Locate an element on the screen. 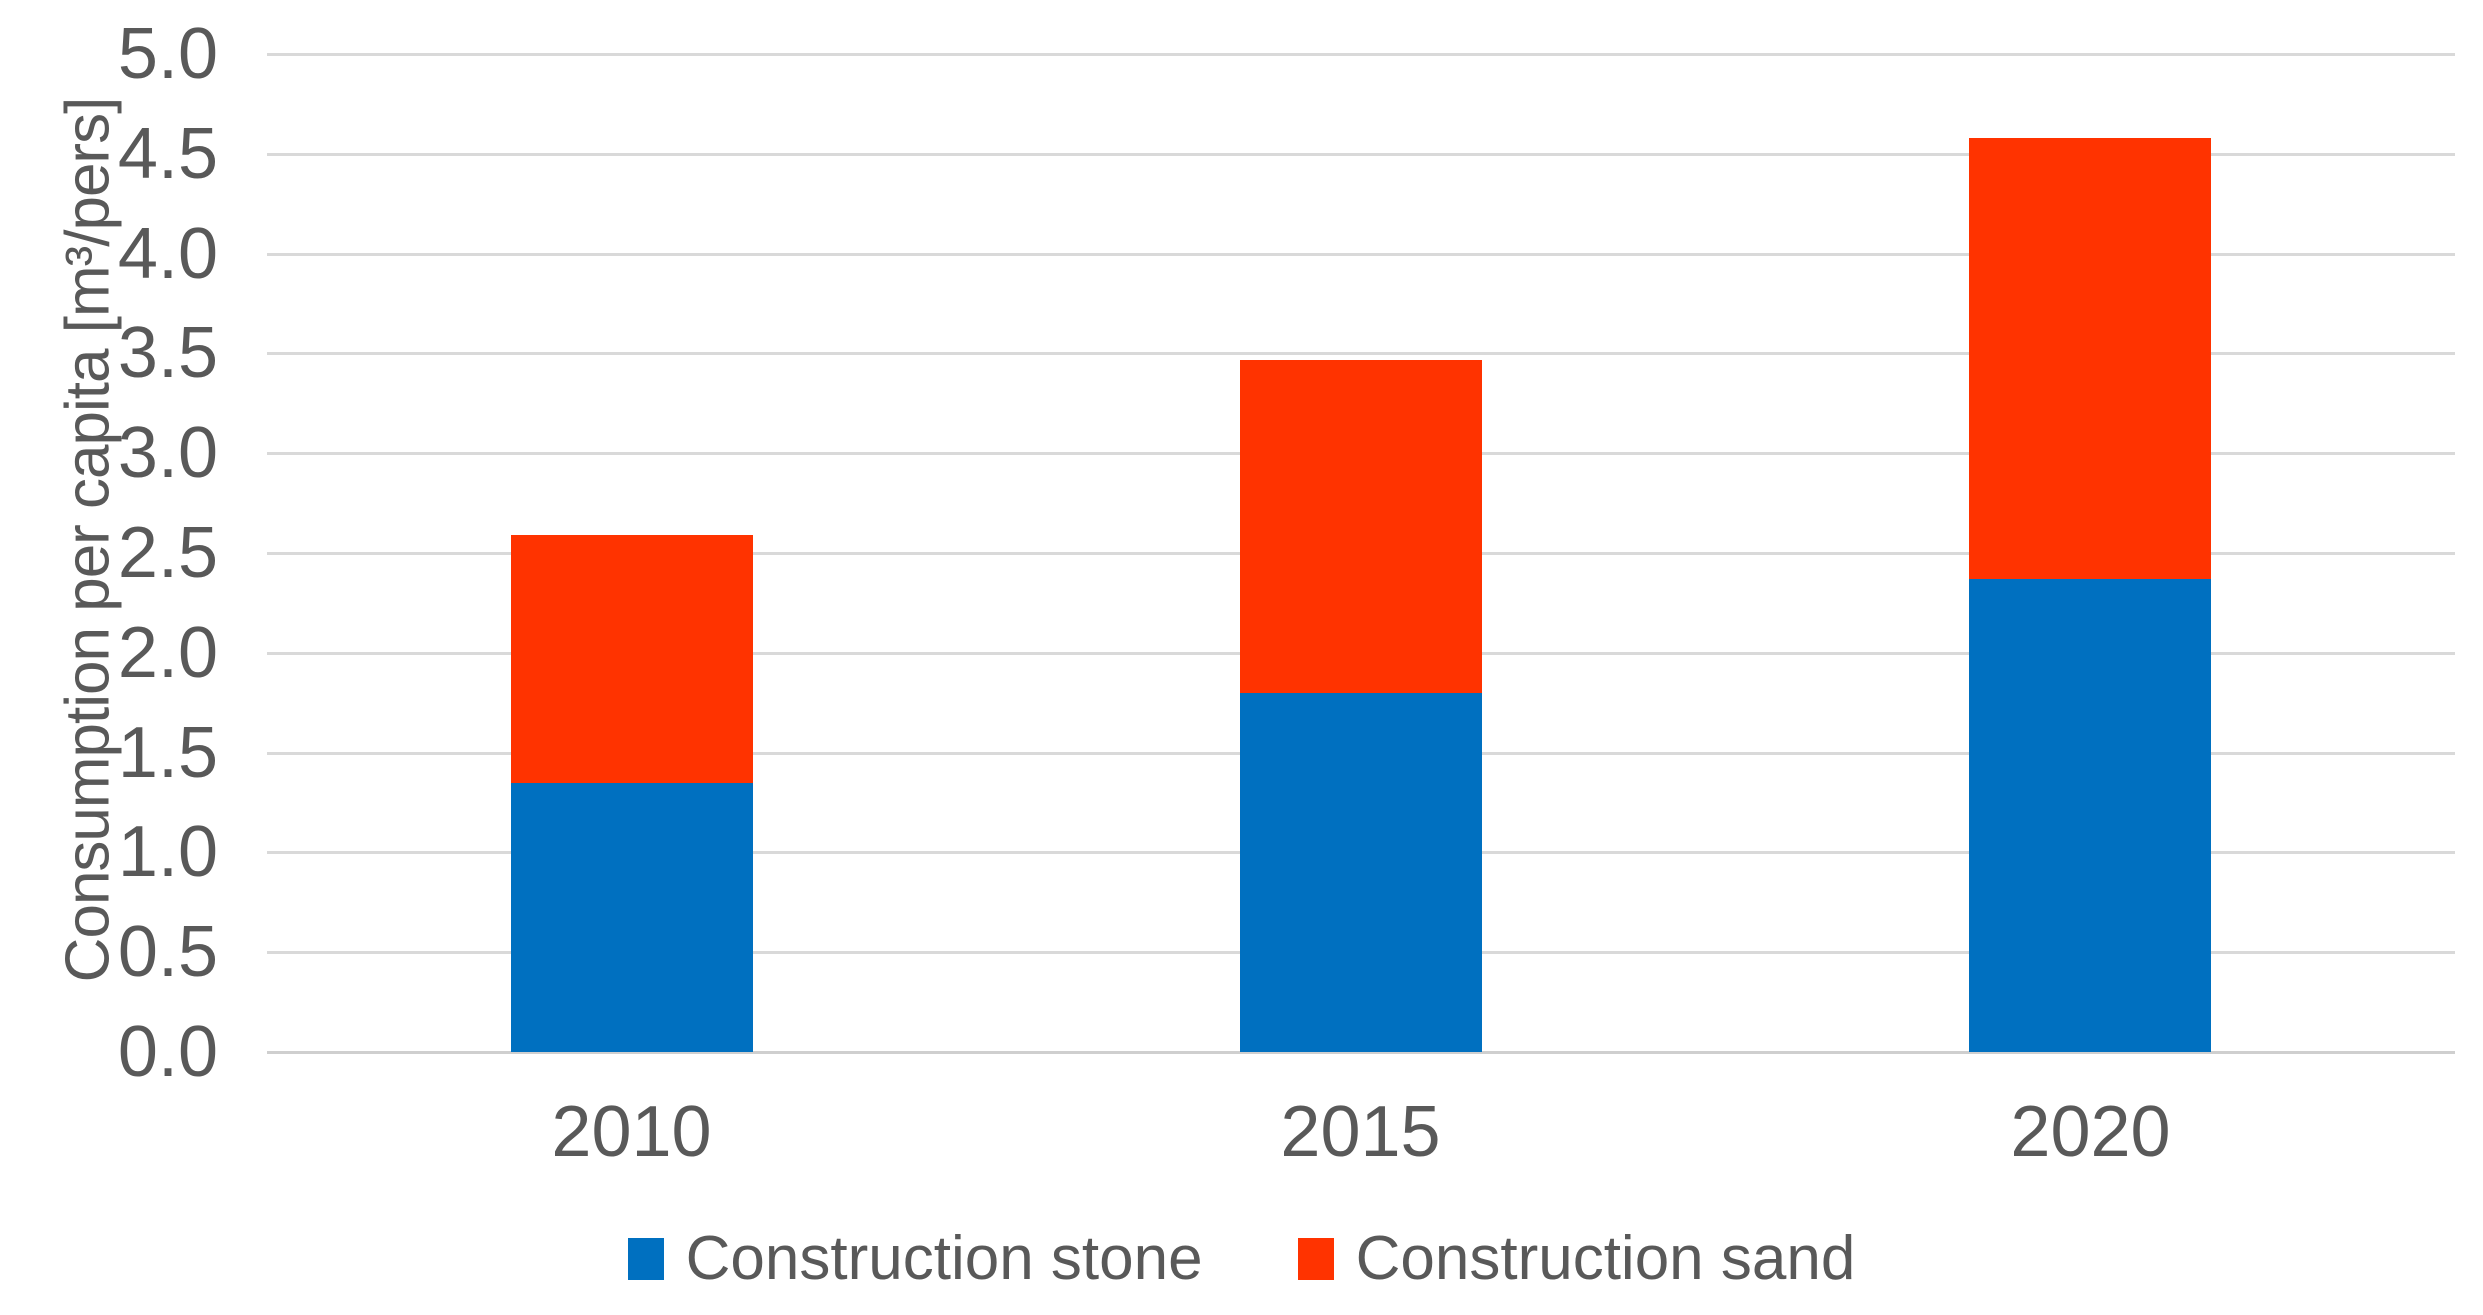 The height and width of the screenshot is (1315, 2483). legend-item-construction-sand: Construction sand is located at coordinates (1576, 1258).